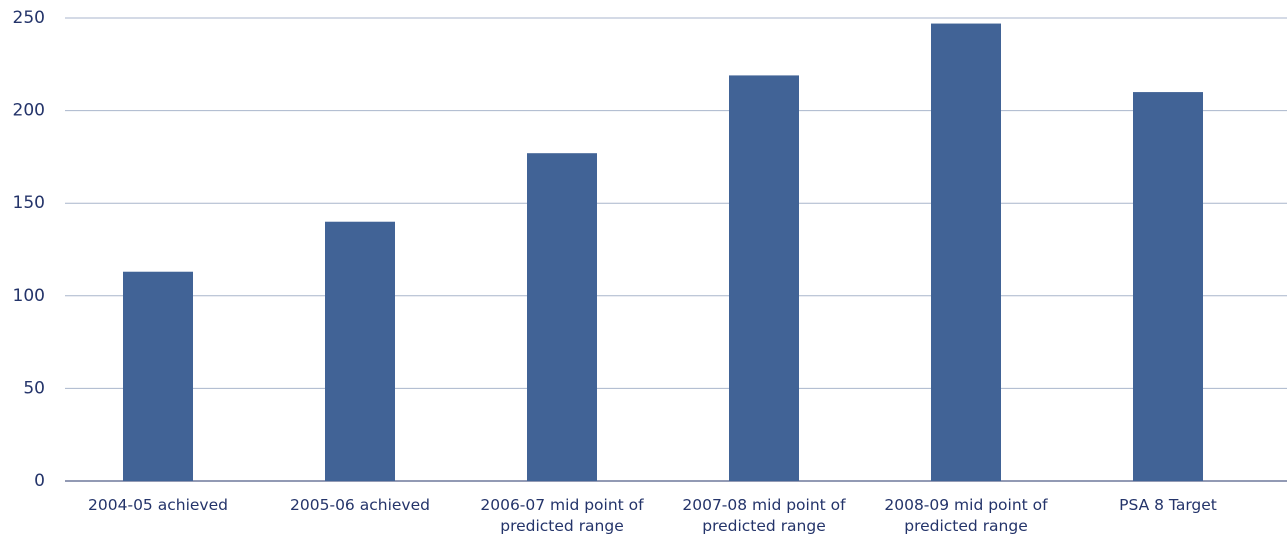 This screenshot has height=547, width=1287. Describe the element at coordinates (29, 111) in the screenshot. I see `y-tick-label: 200` at that location.